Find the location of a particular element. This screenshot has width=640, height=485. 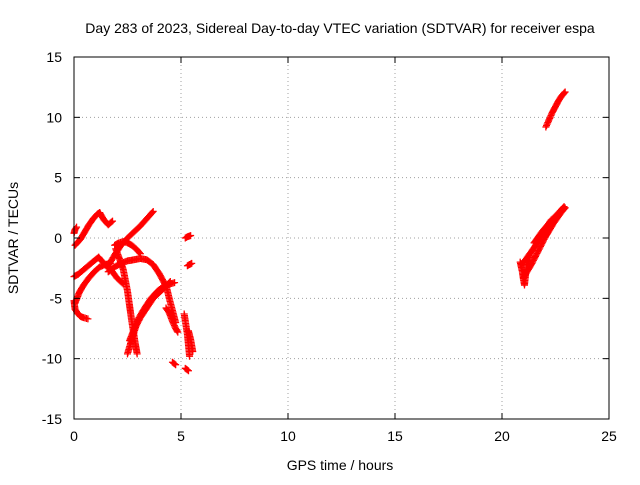

y-tick-label: 5 is located at coordinates (58, 178).